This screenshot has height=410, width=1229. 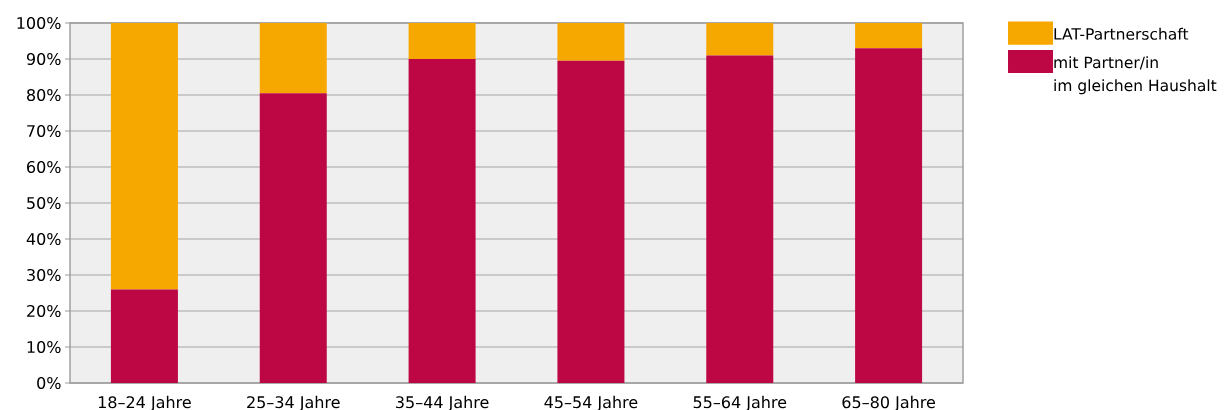 I want to click on y-tick-label: 90%, so click(x=43, y=59).